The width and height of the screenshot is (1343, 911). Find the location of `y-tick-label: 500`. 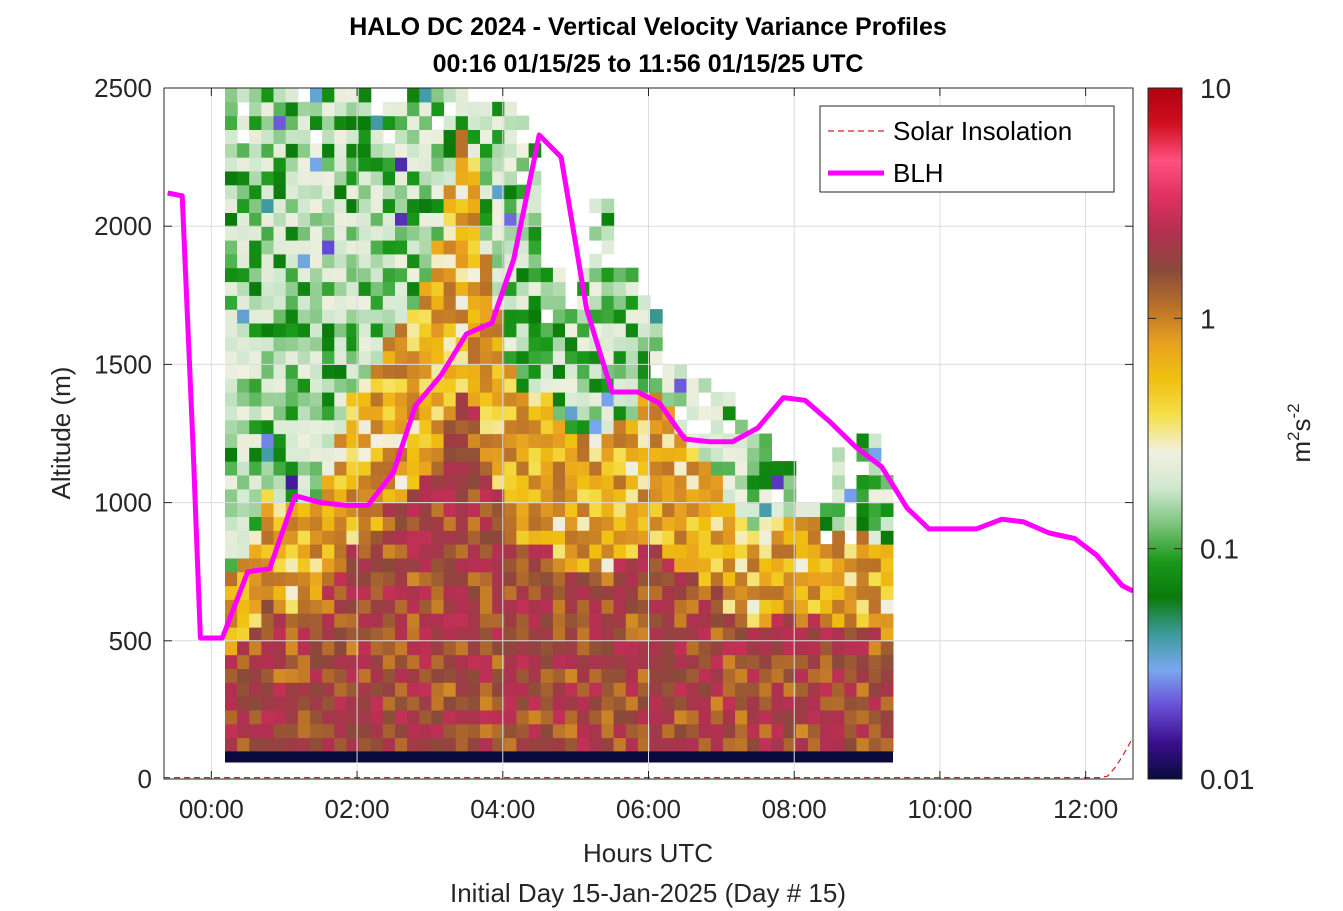

y-tick-label: 500 is located at coordinates (130, 641).